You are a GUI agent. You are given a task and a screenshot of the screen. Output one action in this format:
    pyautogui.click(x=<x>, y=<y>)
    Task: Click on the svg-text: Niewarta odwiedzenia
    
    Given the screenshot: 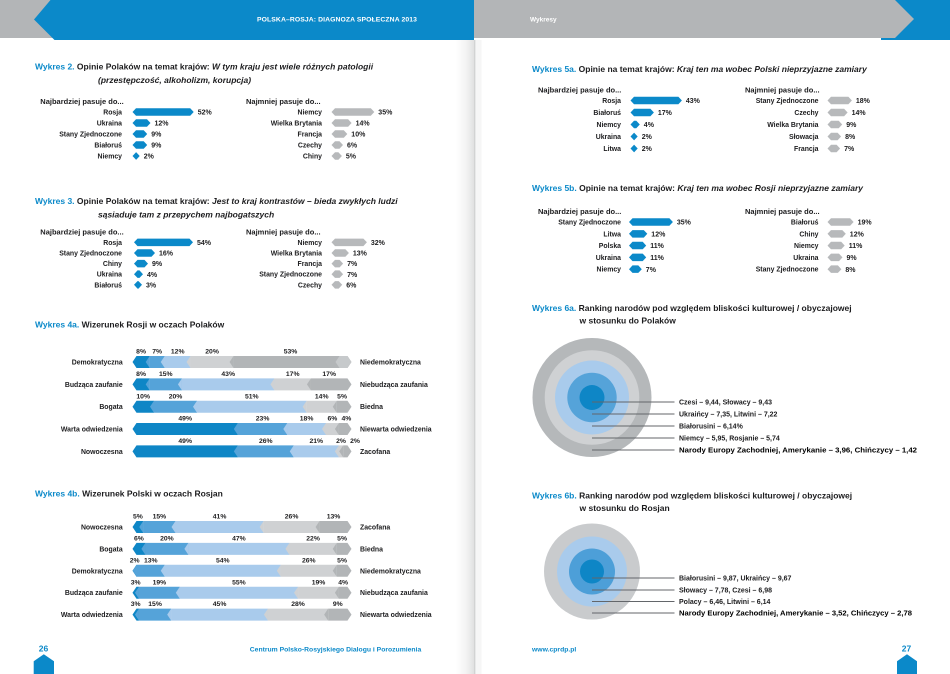 What is the action you would take?
    pyautogui.click(x=396, y=615)
    